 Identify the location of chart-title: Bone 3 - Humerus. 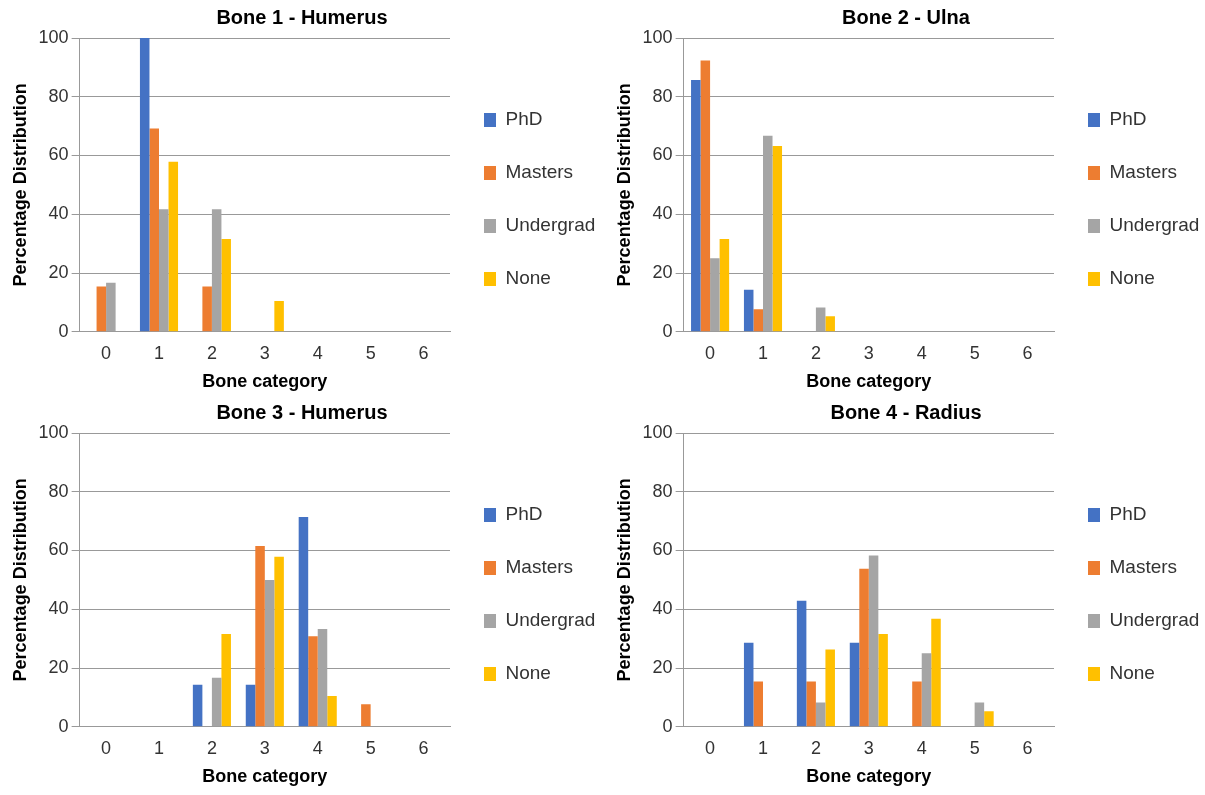
(302, 411).